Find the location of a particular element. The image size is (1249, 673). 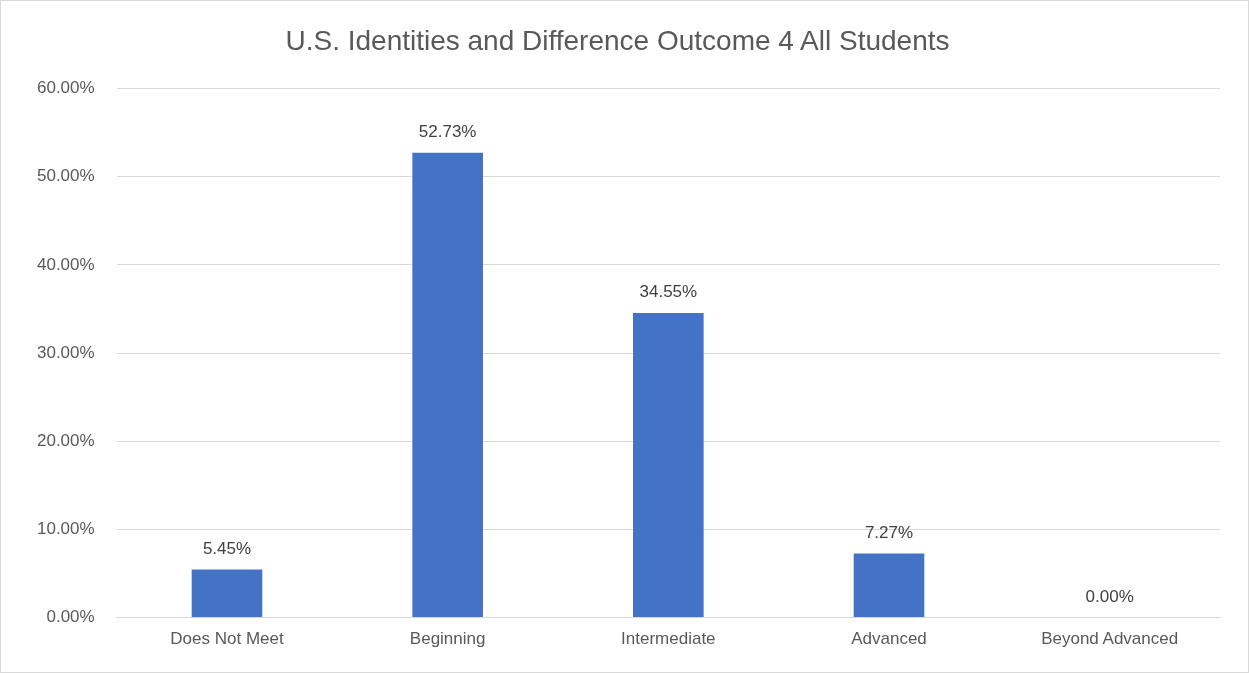

y-tick-label: 30.00% is located at coordinates (65, 352).